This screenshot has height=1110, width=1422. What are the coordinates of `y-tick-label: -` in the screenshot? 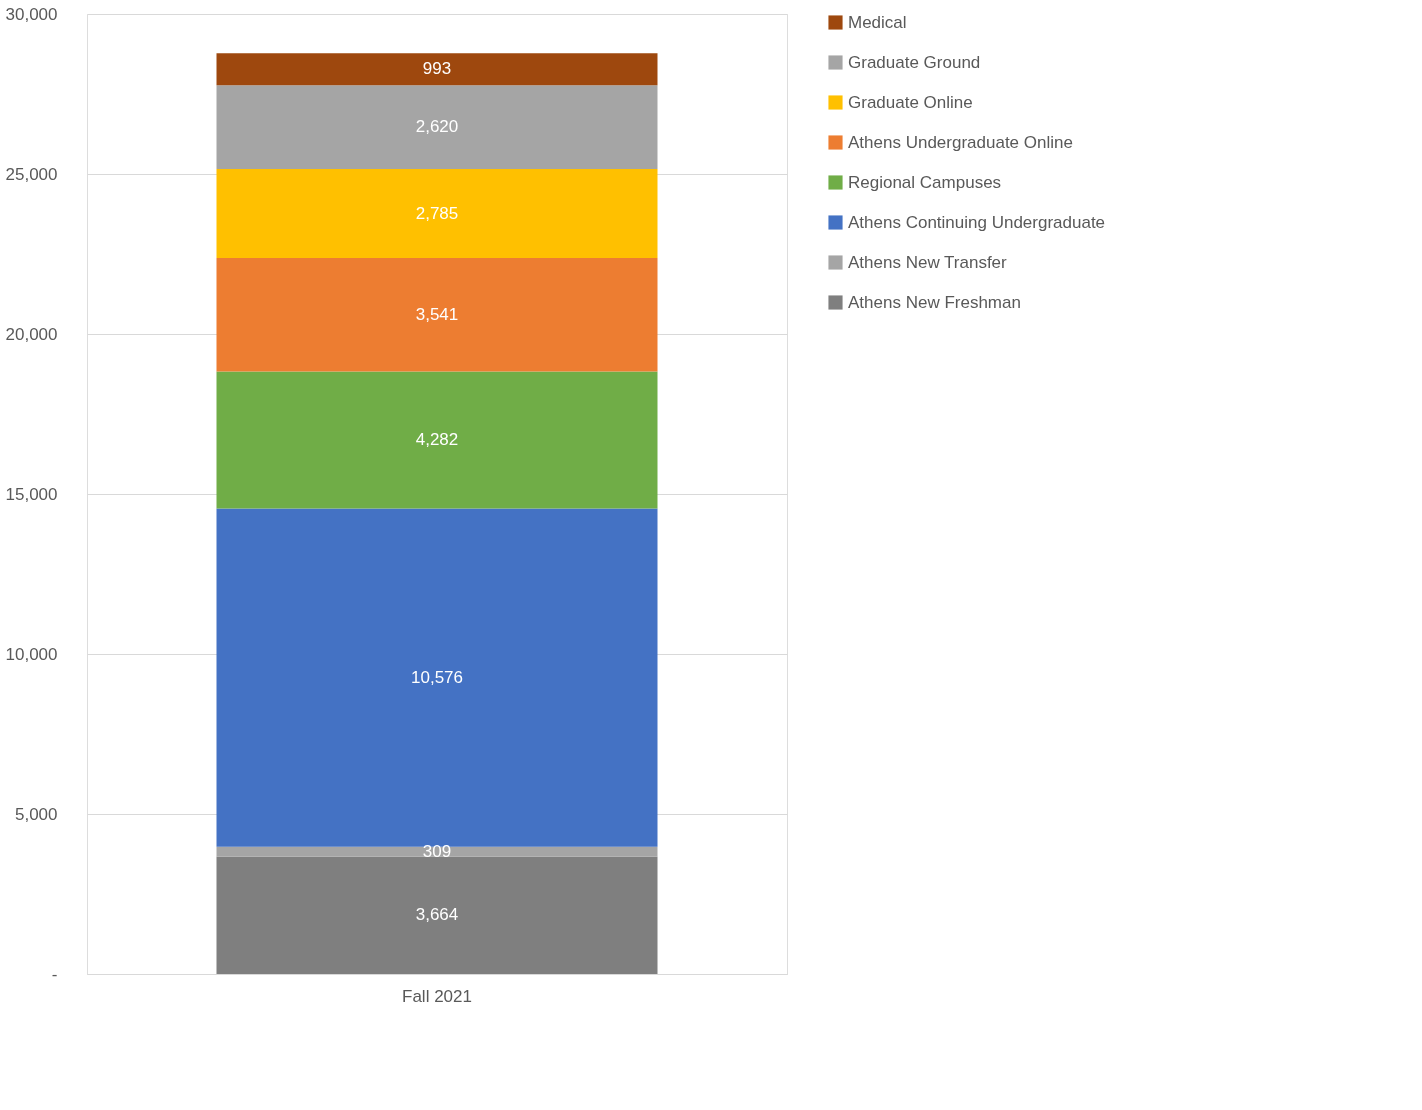 It's located at (54, 974).